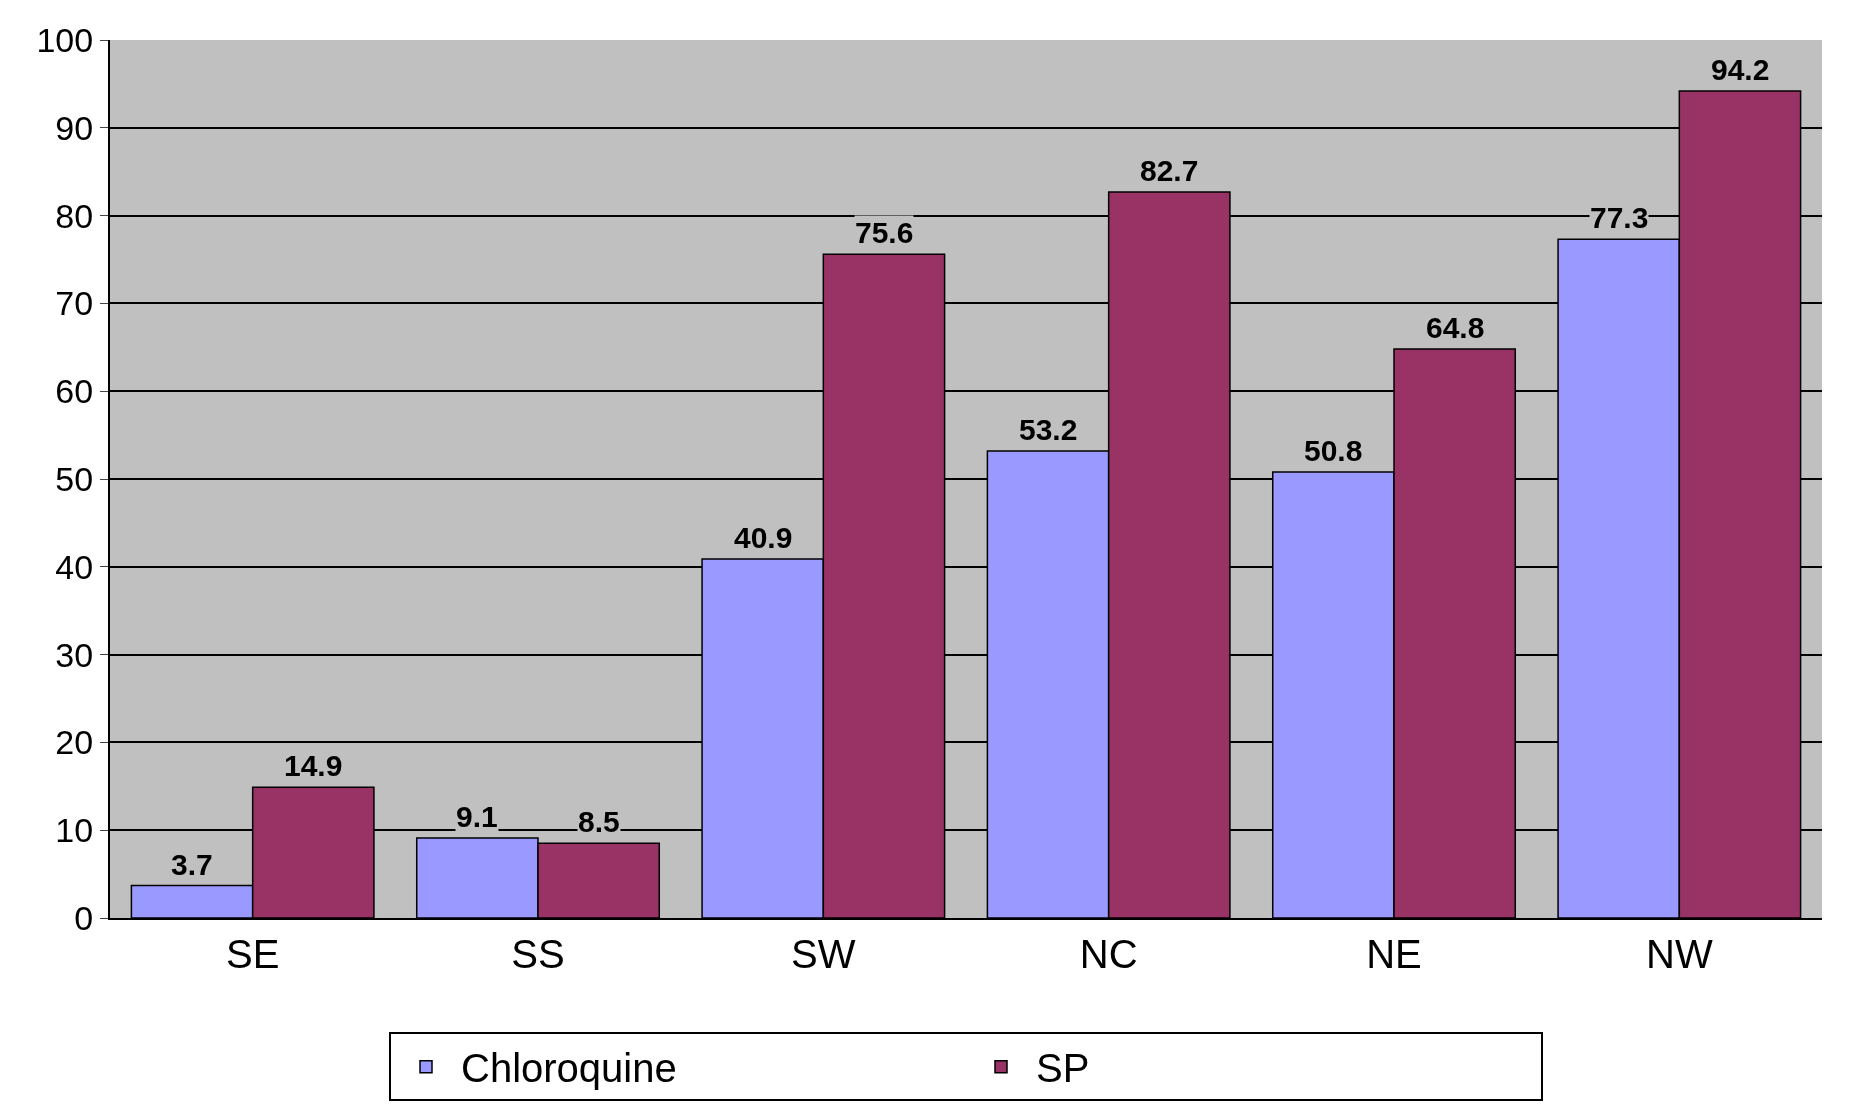 The width and height of the screenshot is (1862, 1118). Describe the element at coordinates (1048, 429) in the screenshot. I see `data-label: 53.2` at that location.